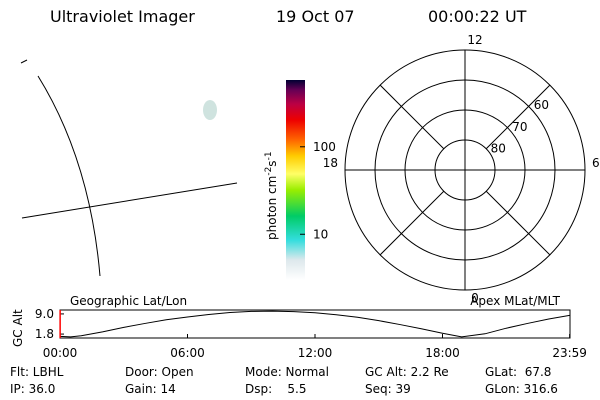  I want to click on timeline-title: Apex MLat/MLT, so click(515, 301).